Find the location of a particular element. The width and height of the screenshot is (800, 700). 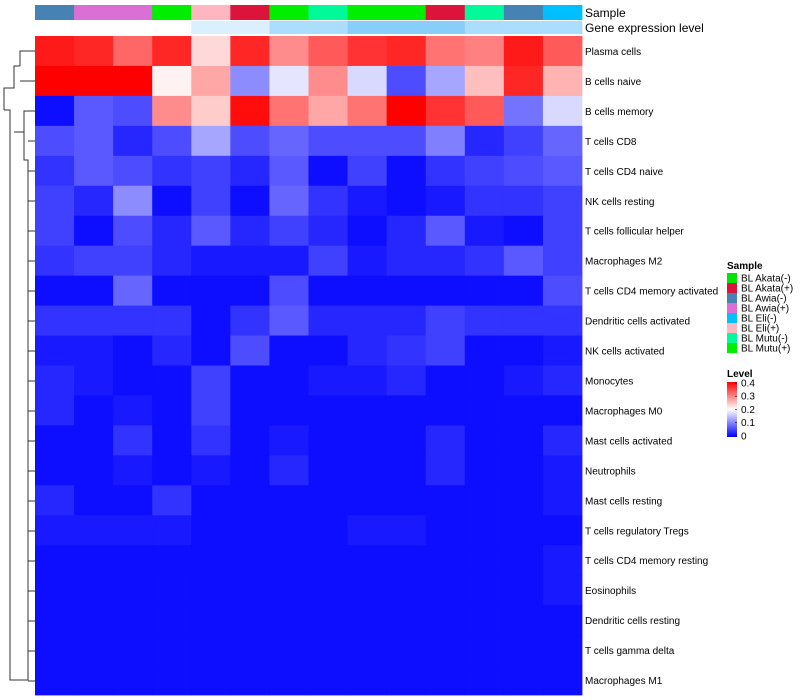

row-label: Eosinophils is located at coordinates (610, 591).